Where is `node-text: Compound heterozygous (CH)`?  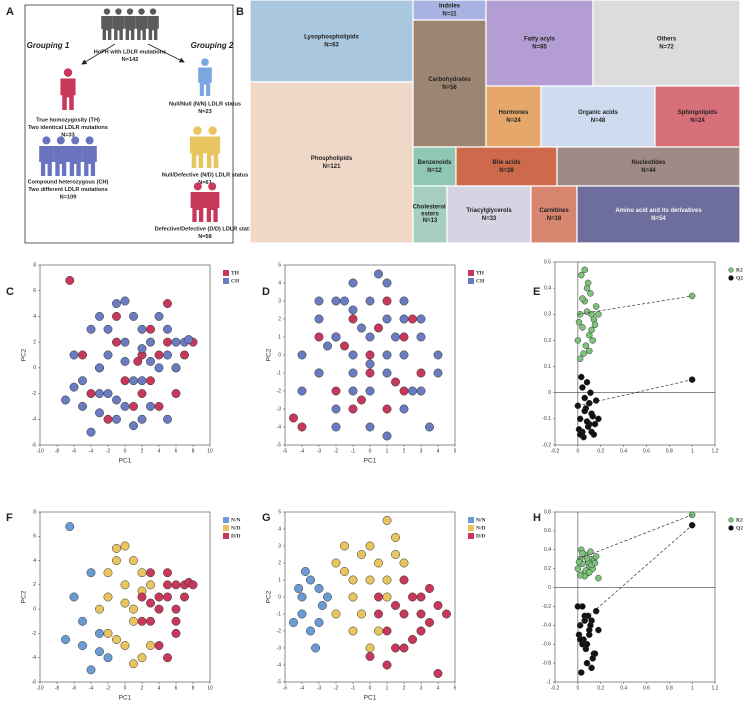
node-text: Compound heterozygous (CH) is located at coordinates (68, 182).